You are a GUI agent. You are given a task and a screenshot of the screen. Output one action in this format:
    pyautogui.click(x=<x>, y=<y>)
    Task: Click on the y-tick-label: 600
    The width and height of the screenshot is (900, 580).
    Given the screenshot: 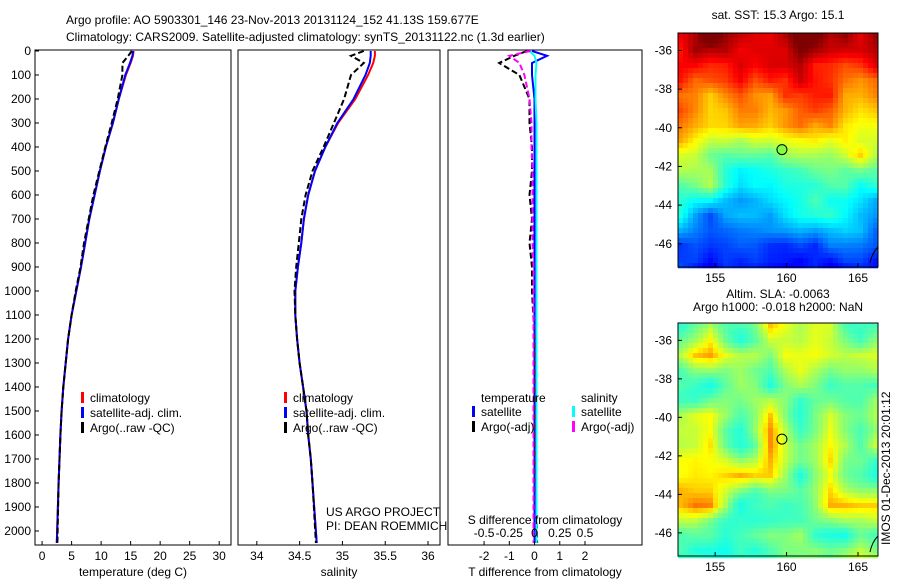 What is the action you would take?
    pyautogui.click(x=21, y=195)
    